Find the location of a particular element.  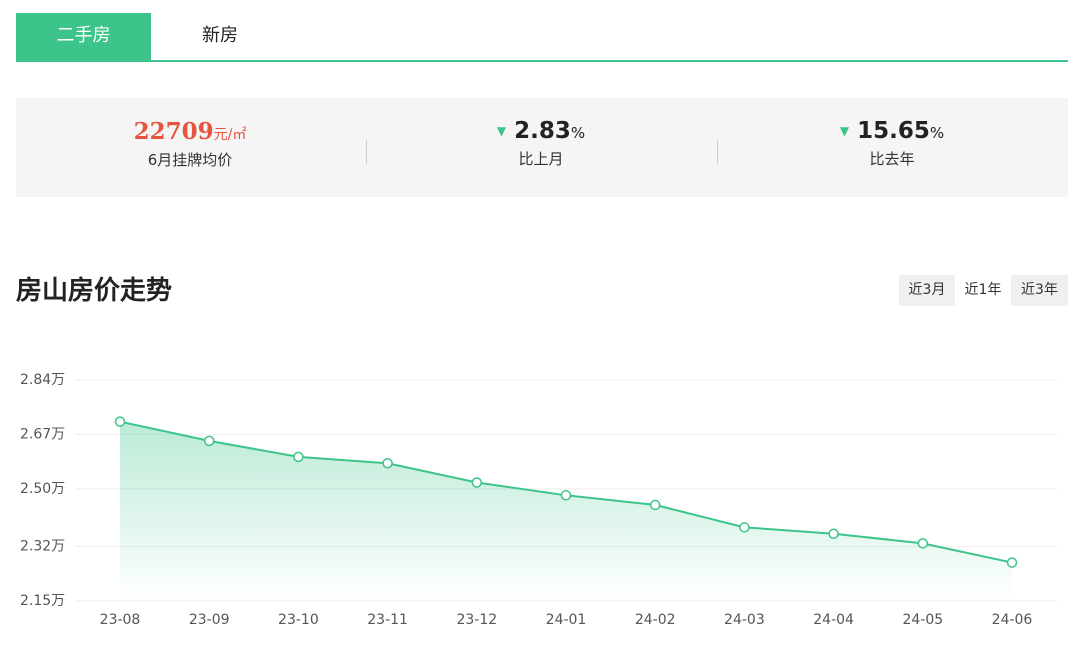

y-tick-label: 2.67万 is located at coordinates (42, 434).